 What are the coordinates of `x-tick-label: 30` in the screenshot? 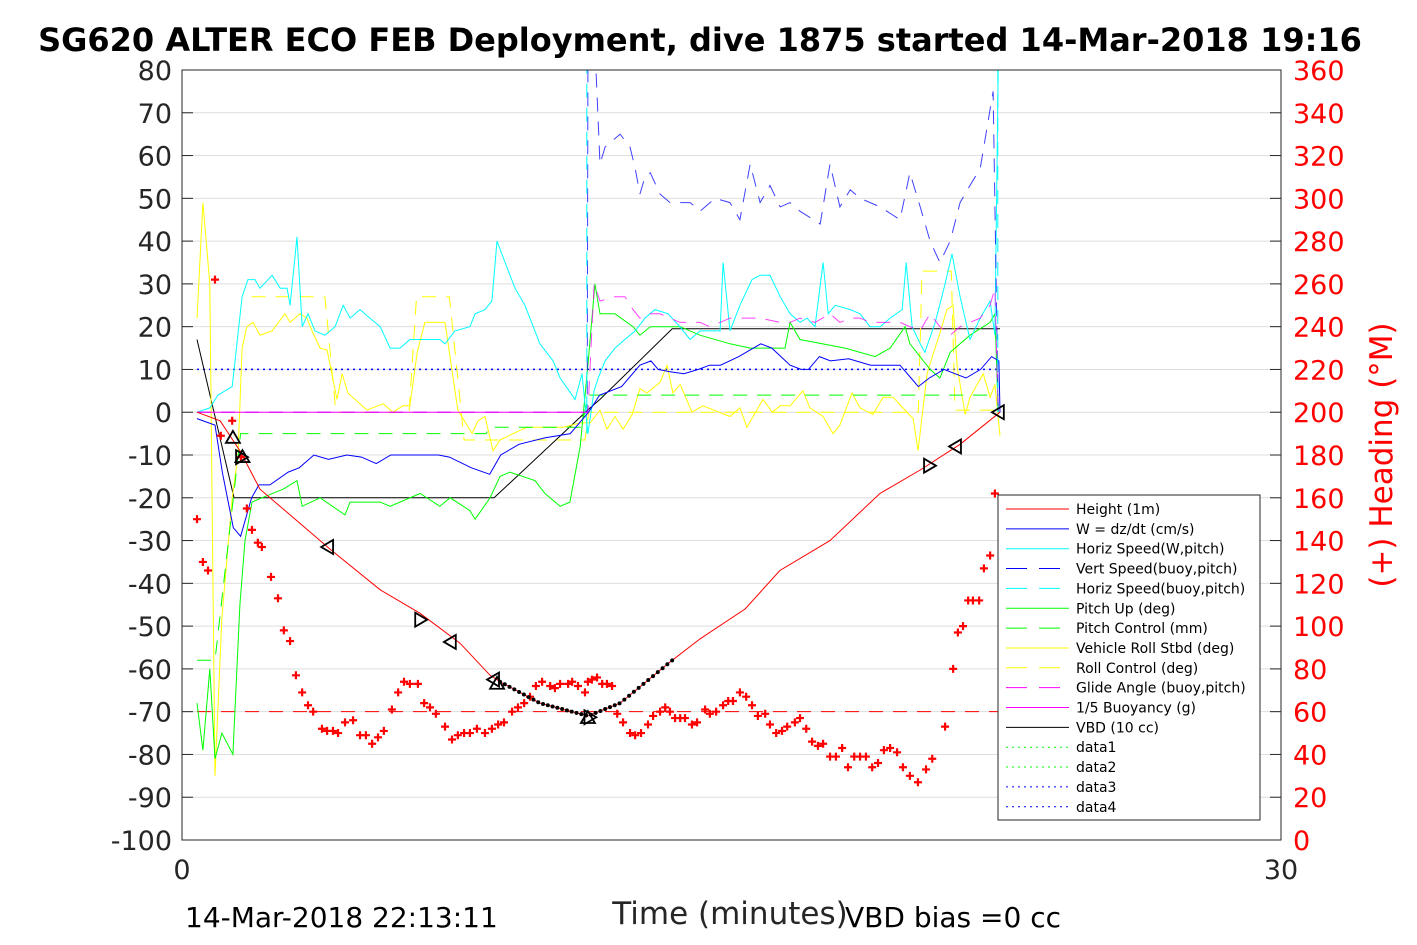 It's located at (1281, 870).